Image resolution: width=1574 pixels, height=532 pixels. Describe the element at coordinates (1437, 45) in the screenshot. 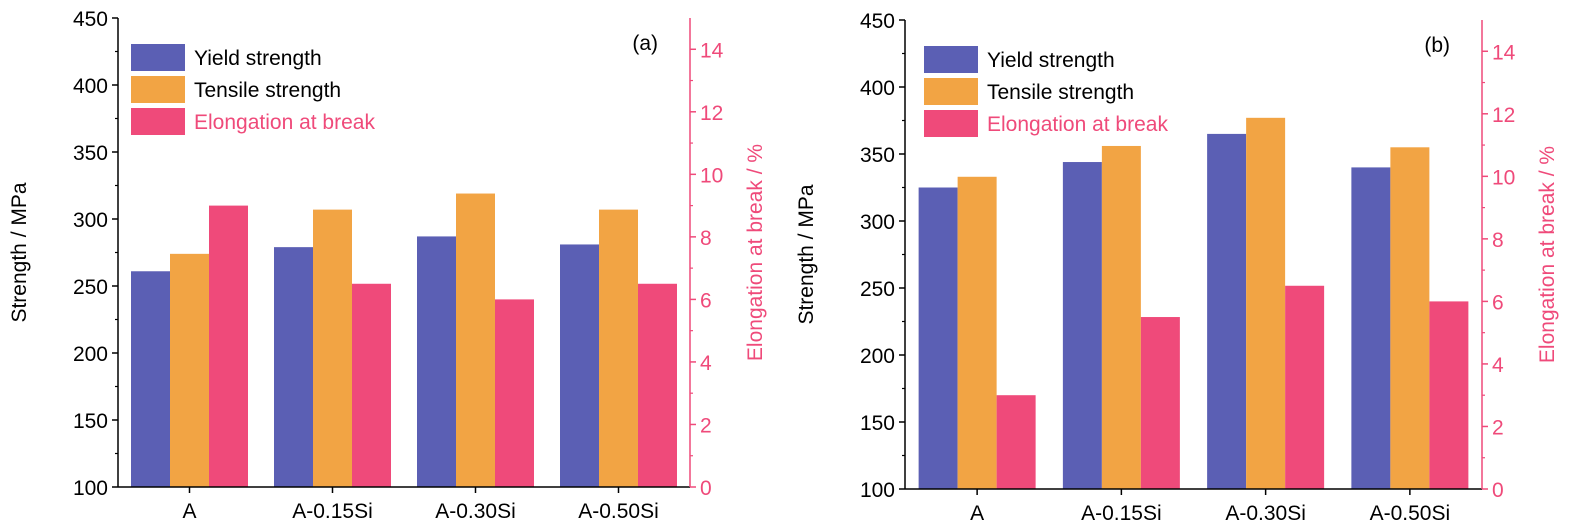

I see `panel-label: (b)` at that location.